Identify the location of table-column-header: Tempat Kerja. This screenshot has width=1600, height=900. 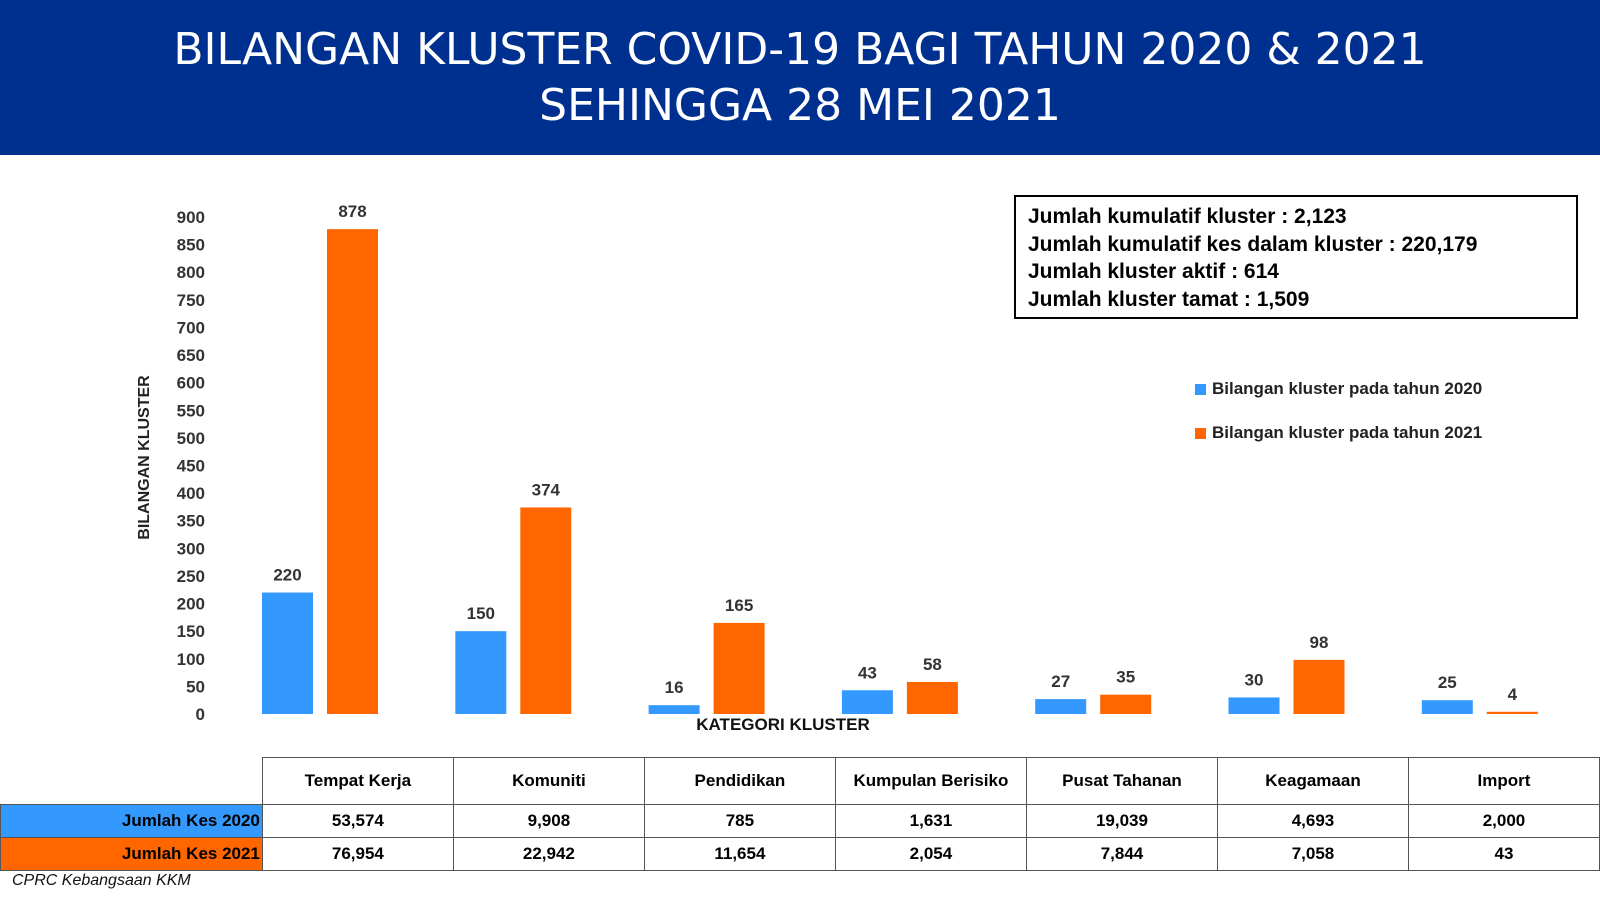
(357, 781).